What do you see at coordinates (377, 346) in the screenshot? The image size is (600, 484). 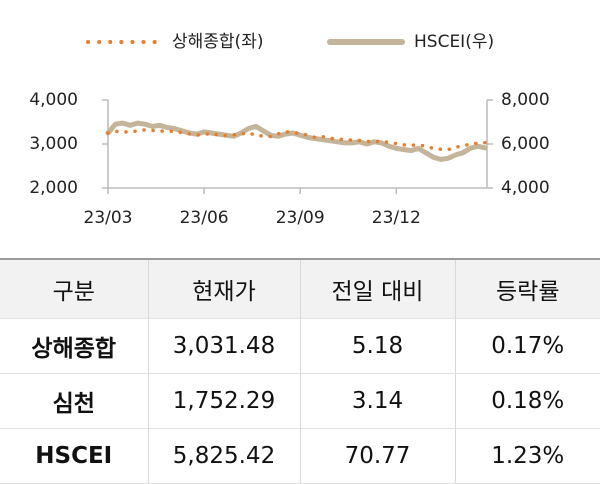 I see `table-cell: 5.18` at bounding box center [377, 346].